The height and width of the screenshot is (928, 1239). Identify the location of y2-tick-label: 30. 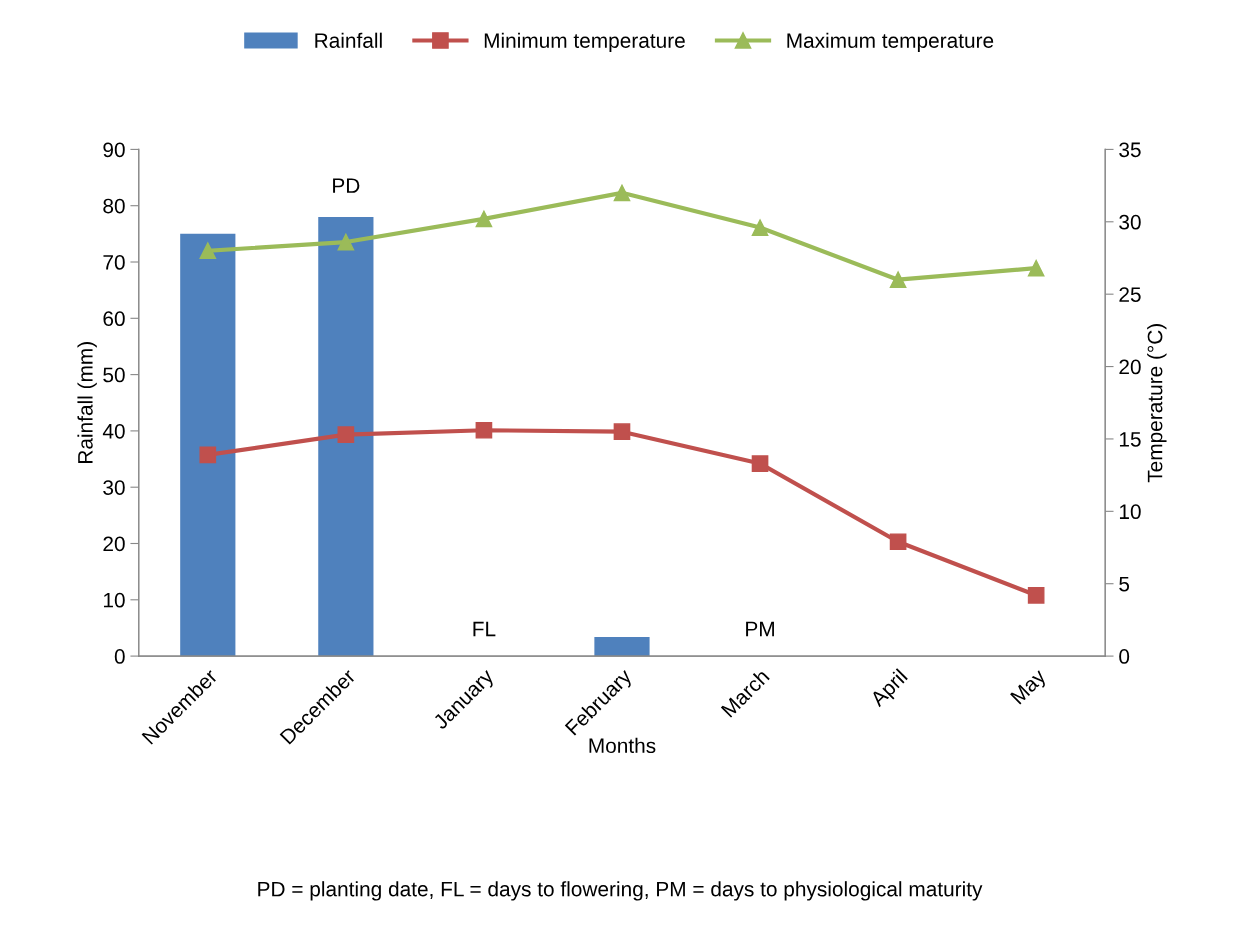
(1130, 222).